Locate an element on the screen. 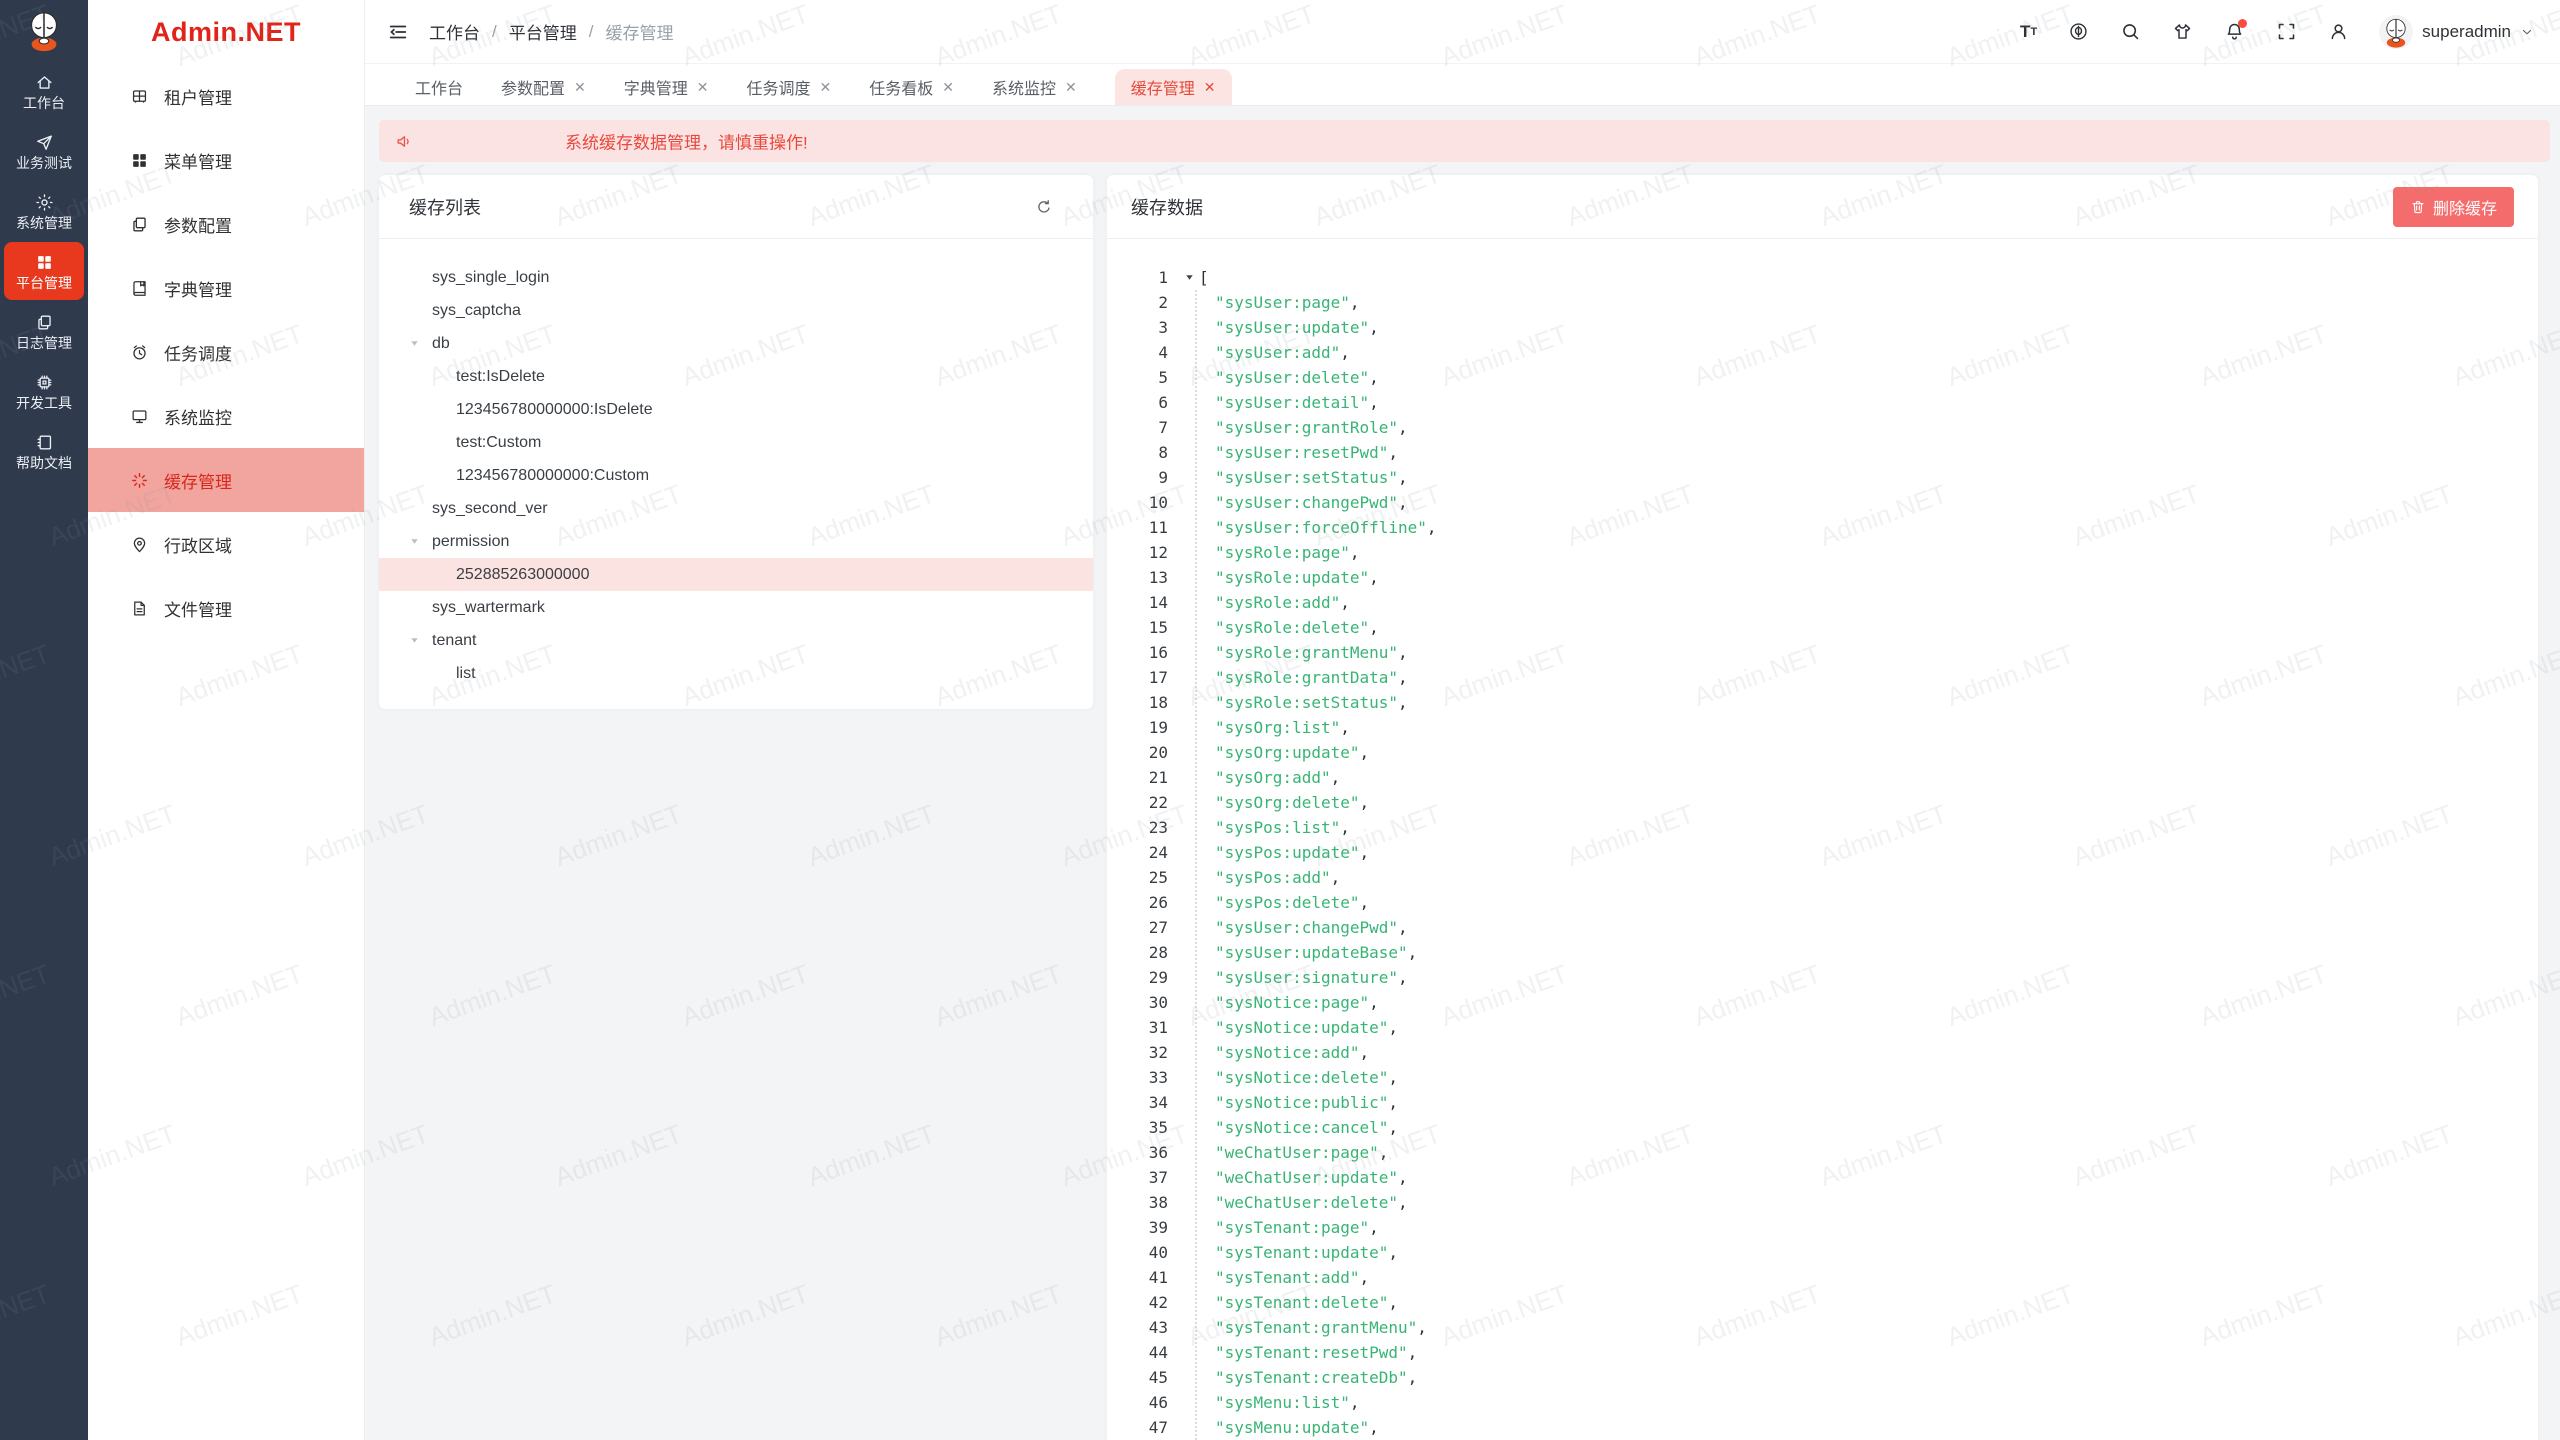 Image resolution: width=2560 pixels, height=1440 pixels. tree-node: 123456780000000:Custom is located at coordinates (736, 475).